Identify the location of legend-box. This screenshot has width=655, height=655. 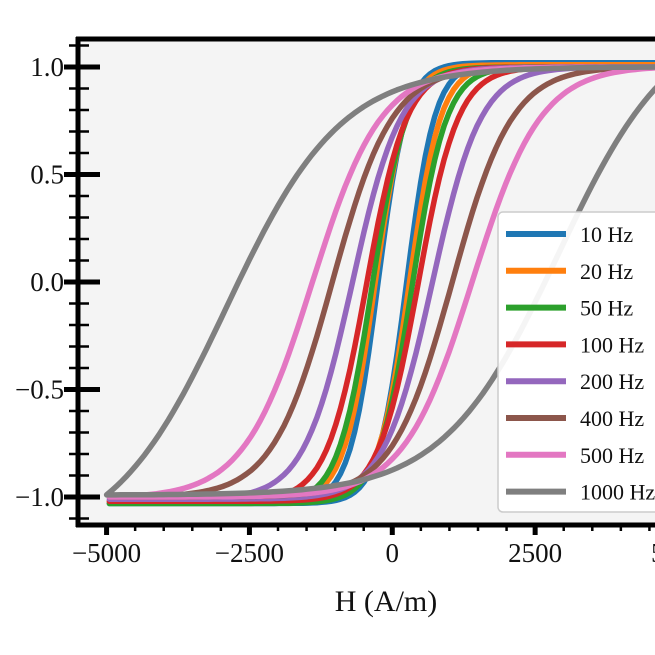
(576, 362).